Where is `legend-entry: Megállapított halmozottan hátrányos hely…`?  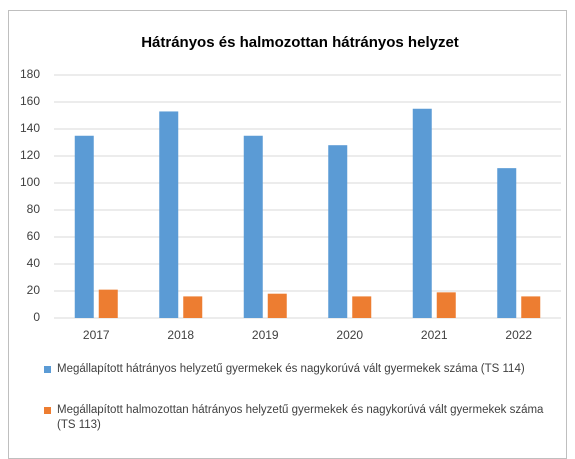
legend-entry: Megállapított halmozottan hátrányos hely… is located at coordinates (304, 418).